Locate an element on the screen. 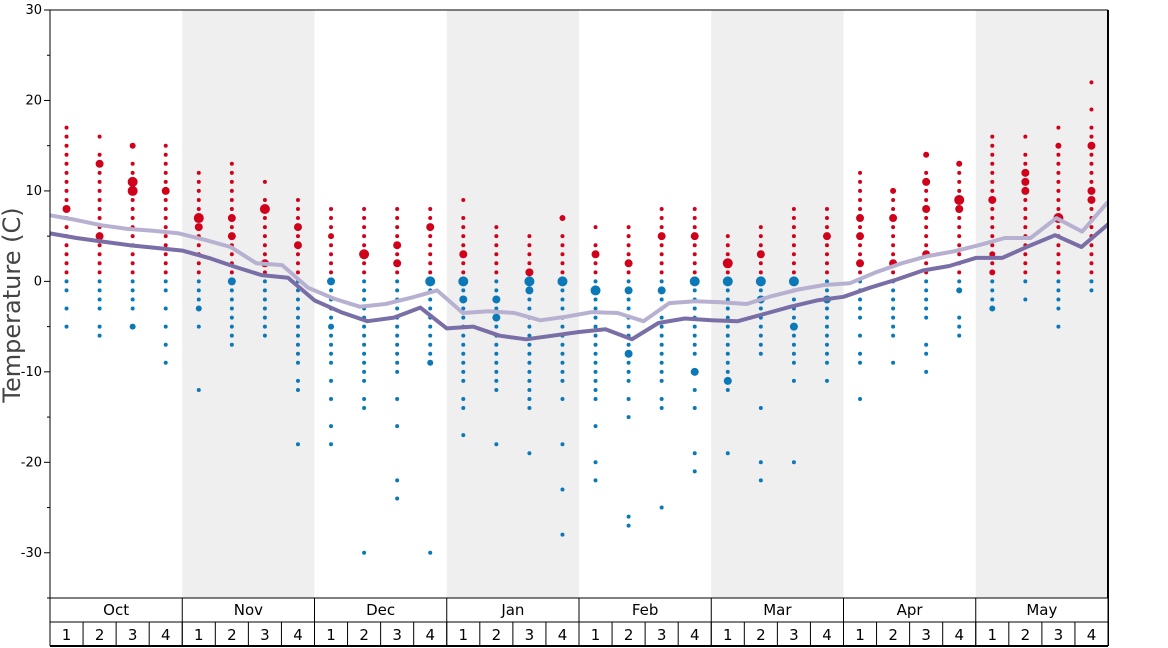 The image size is (1168, 648). y-tick-label: 20 is located at coordinates (33, 100).